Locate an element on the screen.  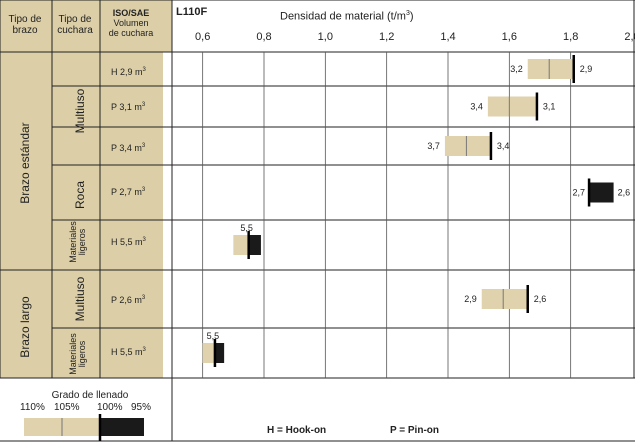
axis-title-sup: 3 is located at coordinates (407, 13).